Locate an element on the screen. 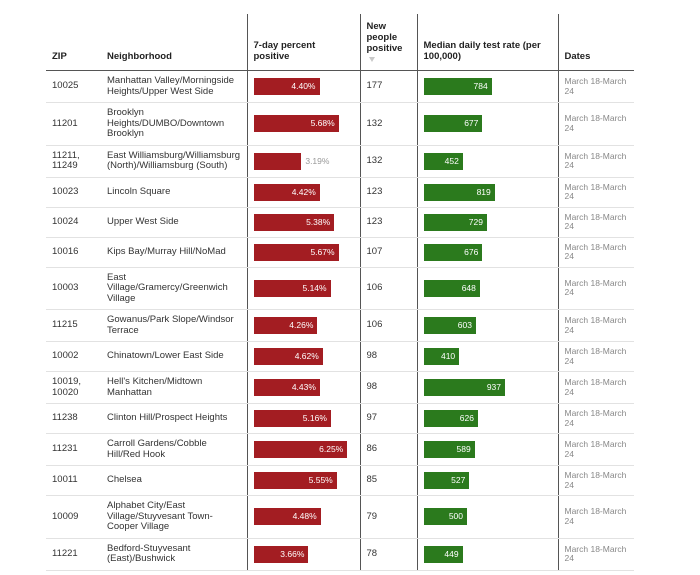 This screenshot has width=700, height=575. positivity-bar: 5.68% is located at coordinates (296, 124).